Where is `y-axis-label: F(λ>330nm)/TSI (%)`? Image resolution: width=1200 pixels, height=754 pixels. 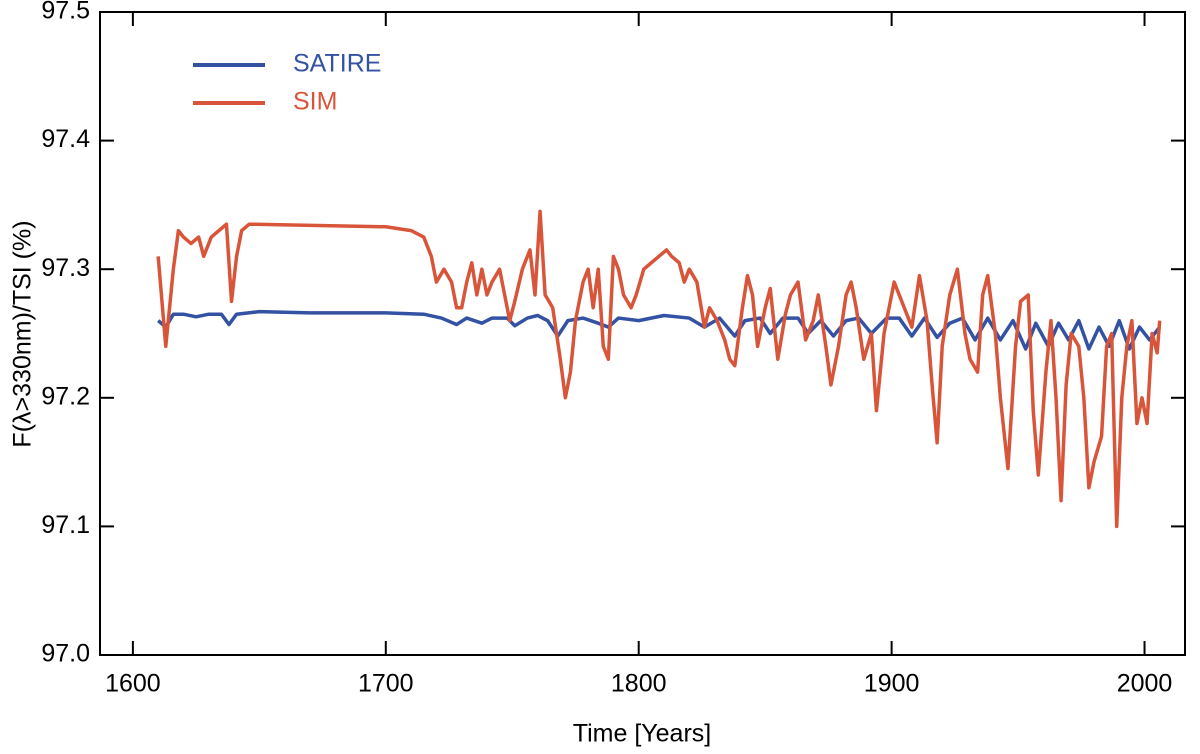
y-axis-label: F(λ>330nm)/TSI (%) is located at coordinates (23, 333).